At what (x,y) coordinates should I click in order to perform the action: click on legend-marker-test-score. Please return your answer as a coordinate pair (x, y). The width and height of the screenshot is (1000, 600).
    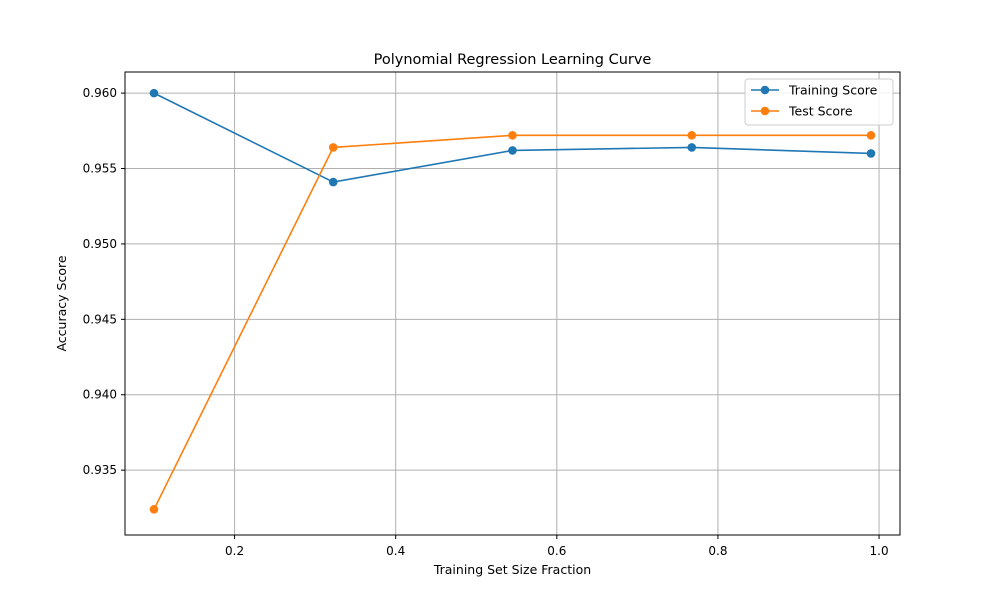
    Looking at the image, I should click on (765, 111).